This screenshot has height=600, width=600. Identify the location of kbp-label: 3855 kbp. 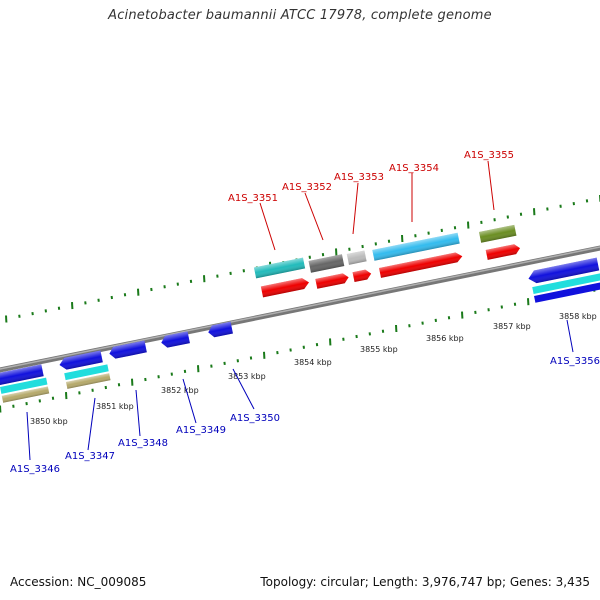
(379, 349).